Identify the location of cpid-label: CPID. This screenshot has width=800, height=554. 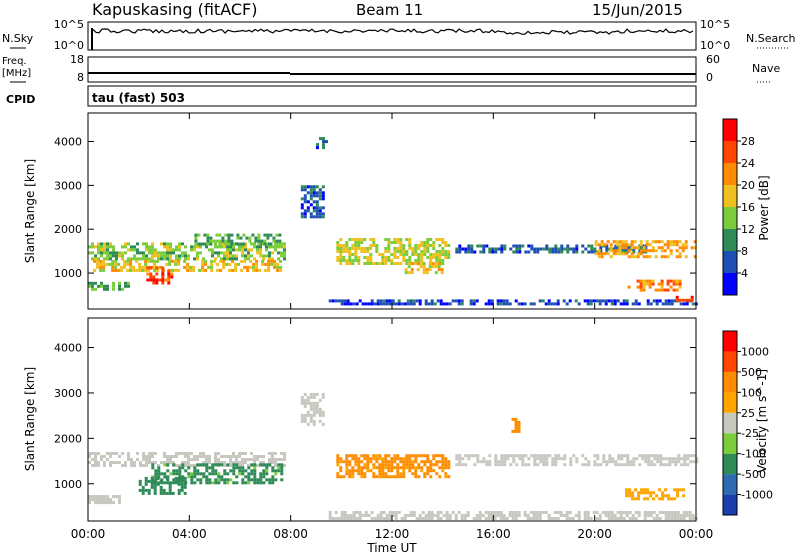
(20, 99).